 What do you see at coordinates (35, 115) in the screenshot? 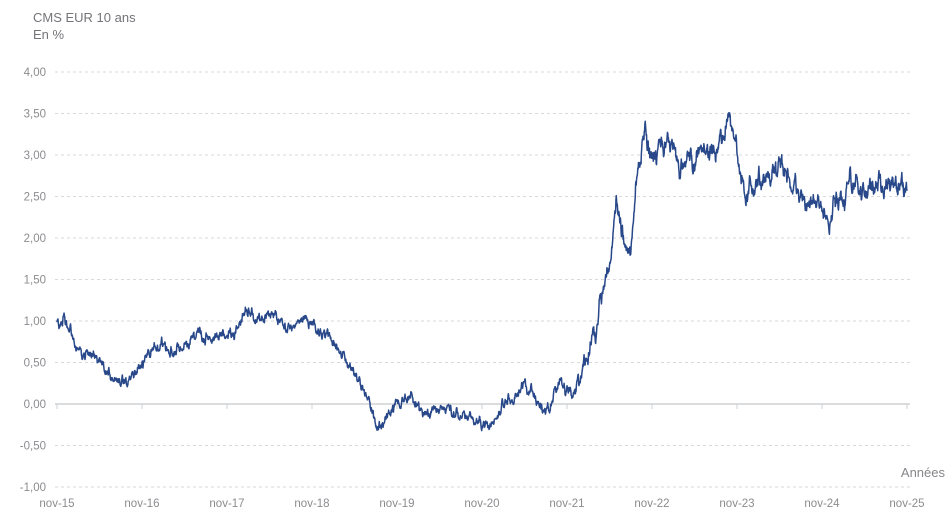
I see `y-tick-label: 3,50` at bounding box center [35, 115].